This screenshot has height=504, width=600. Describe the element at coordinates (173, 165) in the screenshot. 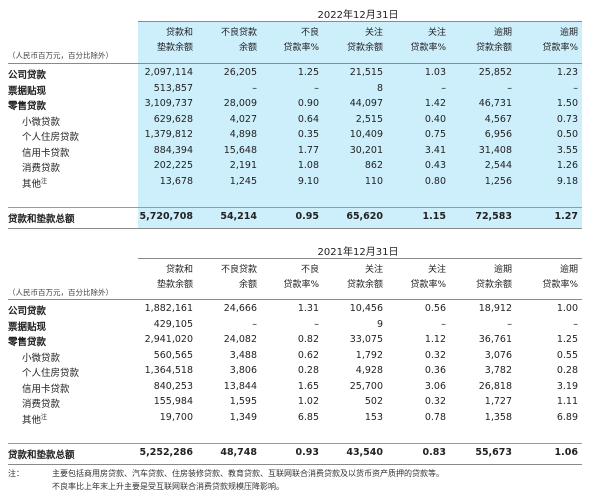

I see `table-cell-balance: 202,225` at that location.